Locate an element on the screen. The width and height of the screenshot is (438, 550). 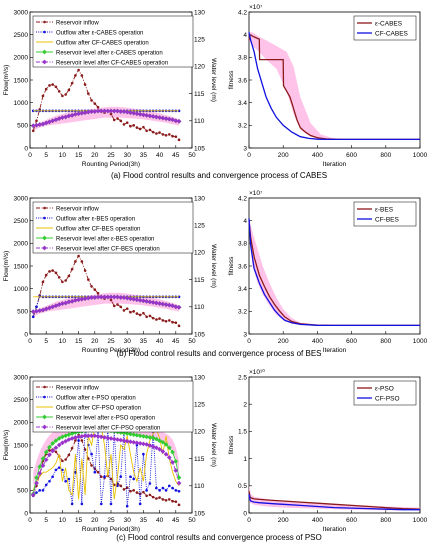
legend: ε-BES CF-BES is located at coordinates (385, 214).